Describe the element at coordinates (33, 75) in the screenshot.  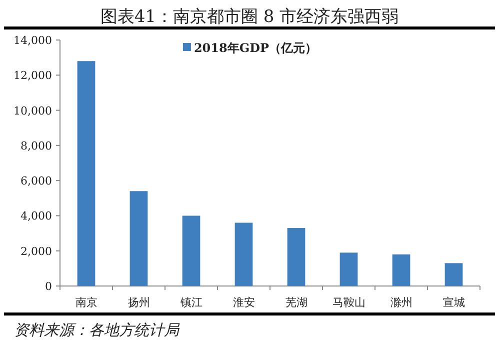
I see `y-tick-label: 12,000` at that location.